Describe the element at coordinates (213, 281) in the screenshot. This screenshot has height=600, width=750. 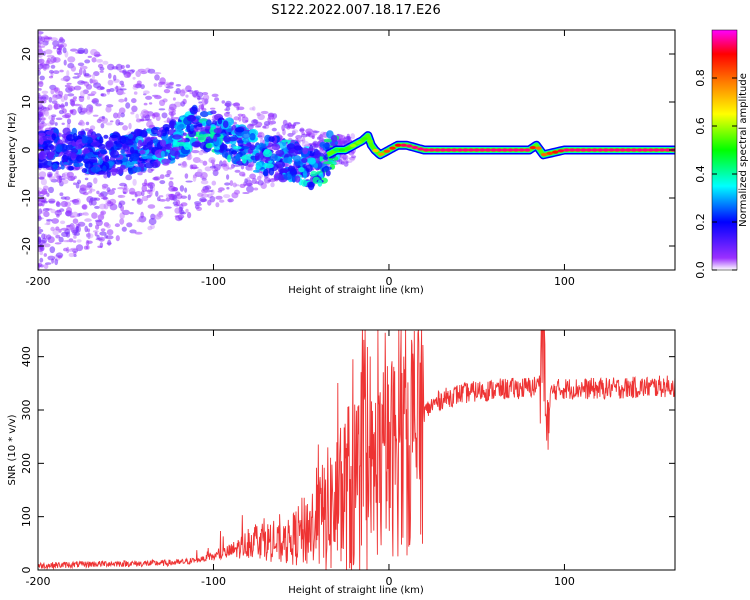
I see `x-tick-label: -100` at that location.